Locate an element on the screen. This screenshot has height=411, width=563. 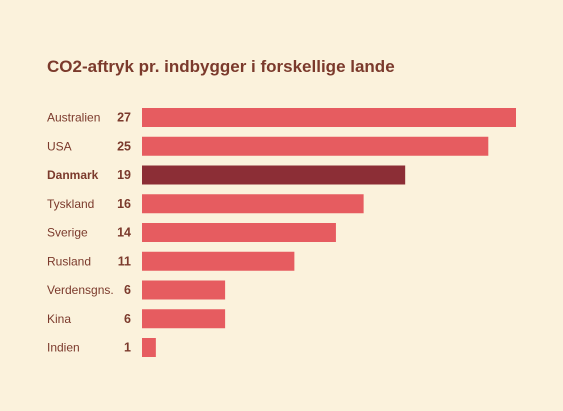
category-label: Sverige is located at coordinates (67, 233).